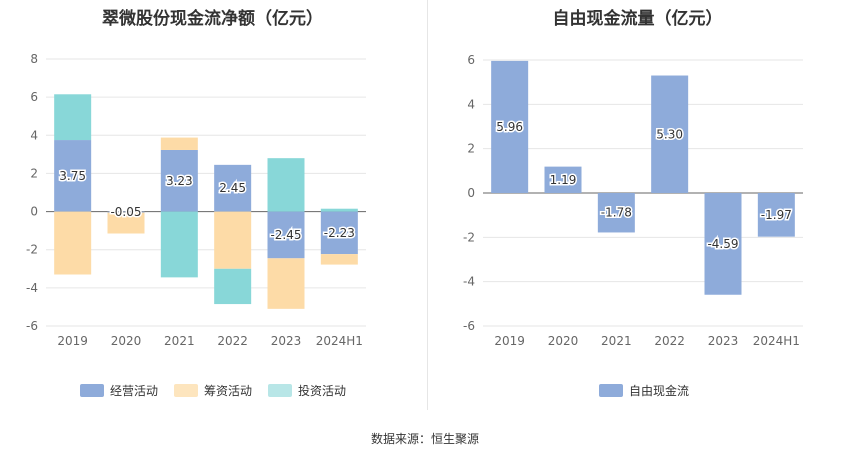  What do you see at coordinates (471, 193) in the screenshot?
I see `right-y-tick-label: 0` at bounding box center [471, 193].